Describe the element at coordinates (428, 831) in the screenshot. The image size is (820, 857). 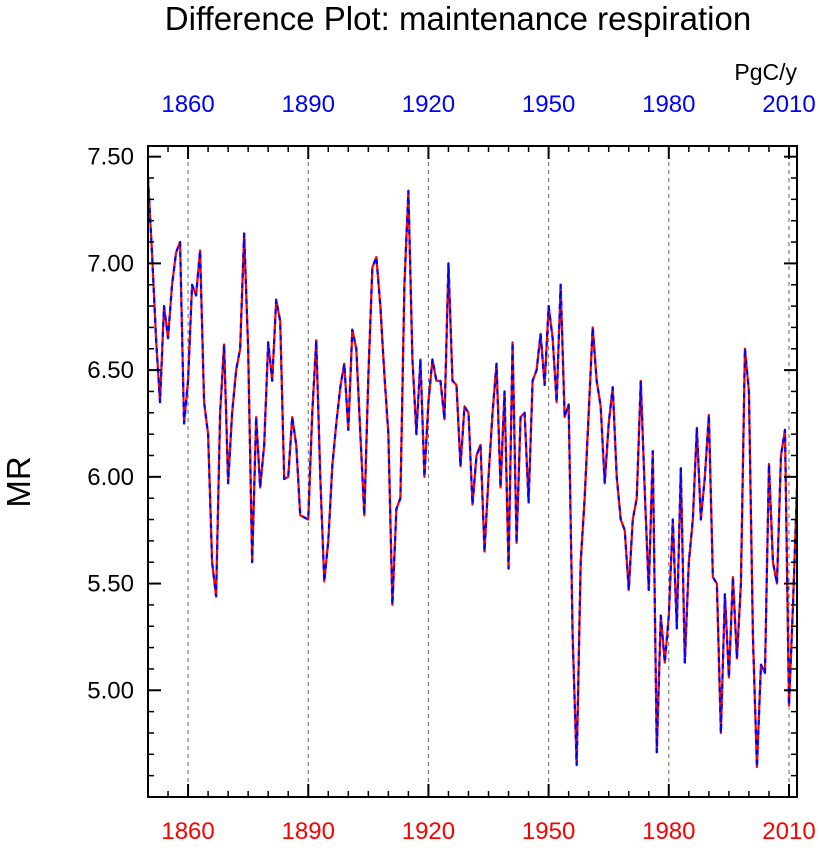
I see `x-tick-label-bottom: 1920` at that location.